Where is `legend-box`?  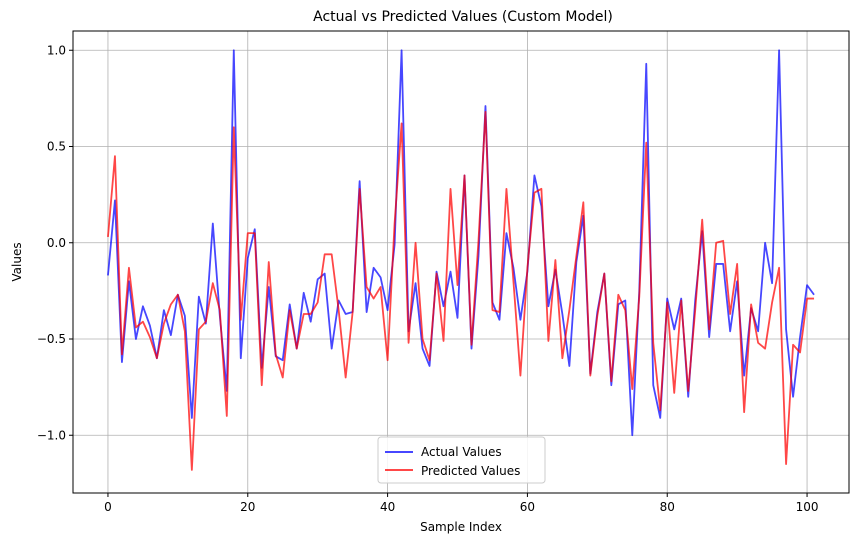 legend-box is located at coordinates (461, 460).